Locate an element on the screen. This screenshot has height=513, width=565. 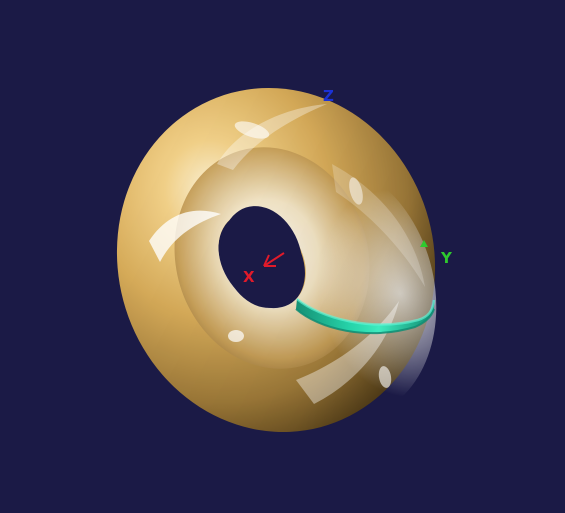
x-axis-arrow-icon is located at coordinates (269, 260).